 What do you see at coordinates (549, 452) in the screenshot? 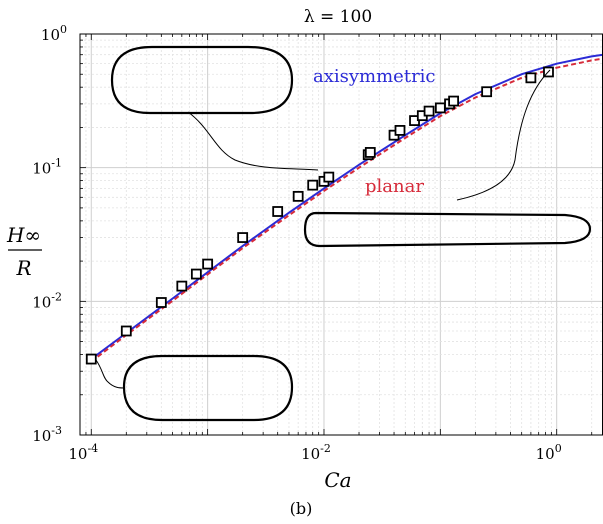
I see `x-tick-label: 10⁰` at bounding box center [549, 452].